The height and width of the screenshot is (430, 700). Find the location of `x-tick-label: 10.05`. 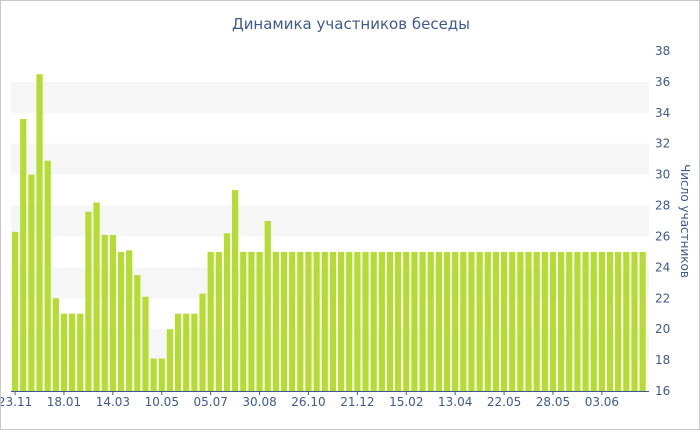

x-tick-label: 10.05 is located at coordinates (162, 402).